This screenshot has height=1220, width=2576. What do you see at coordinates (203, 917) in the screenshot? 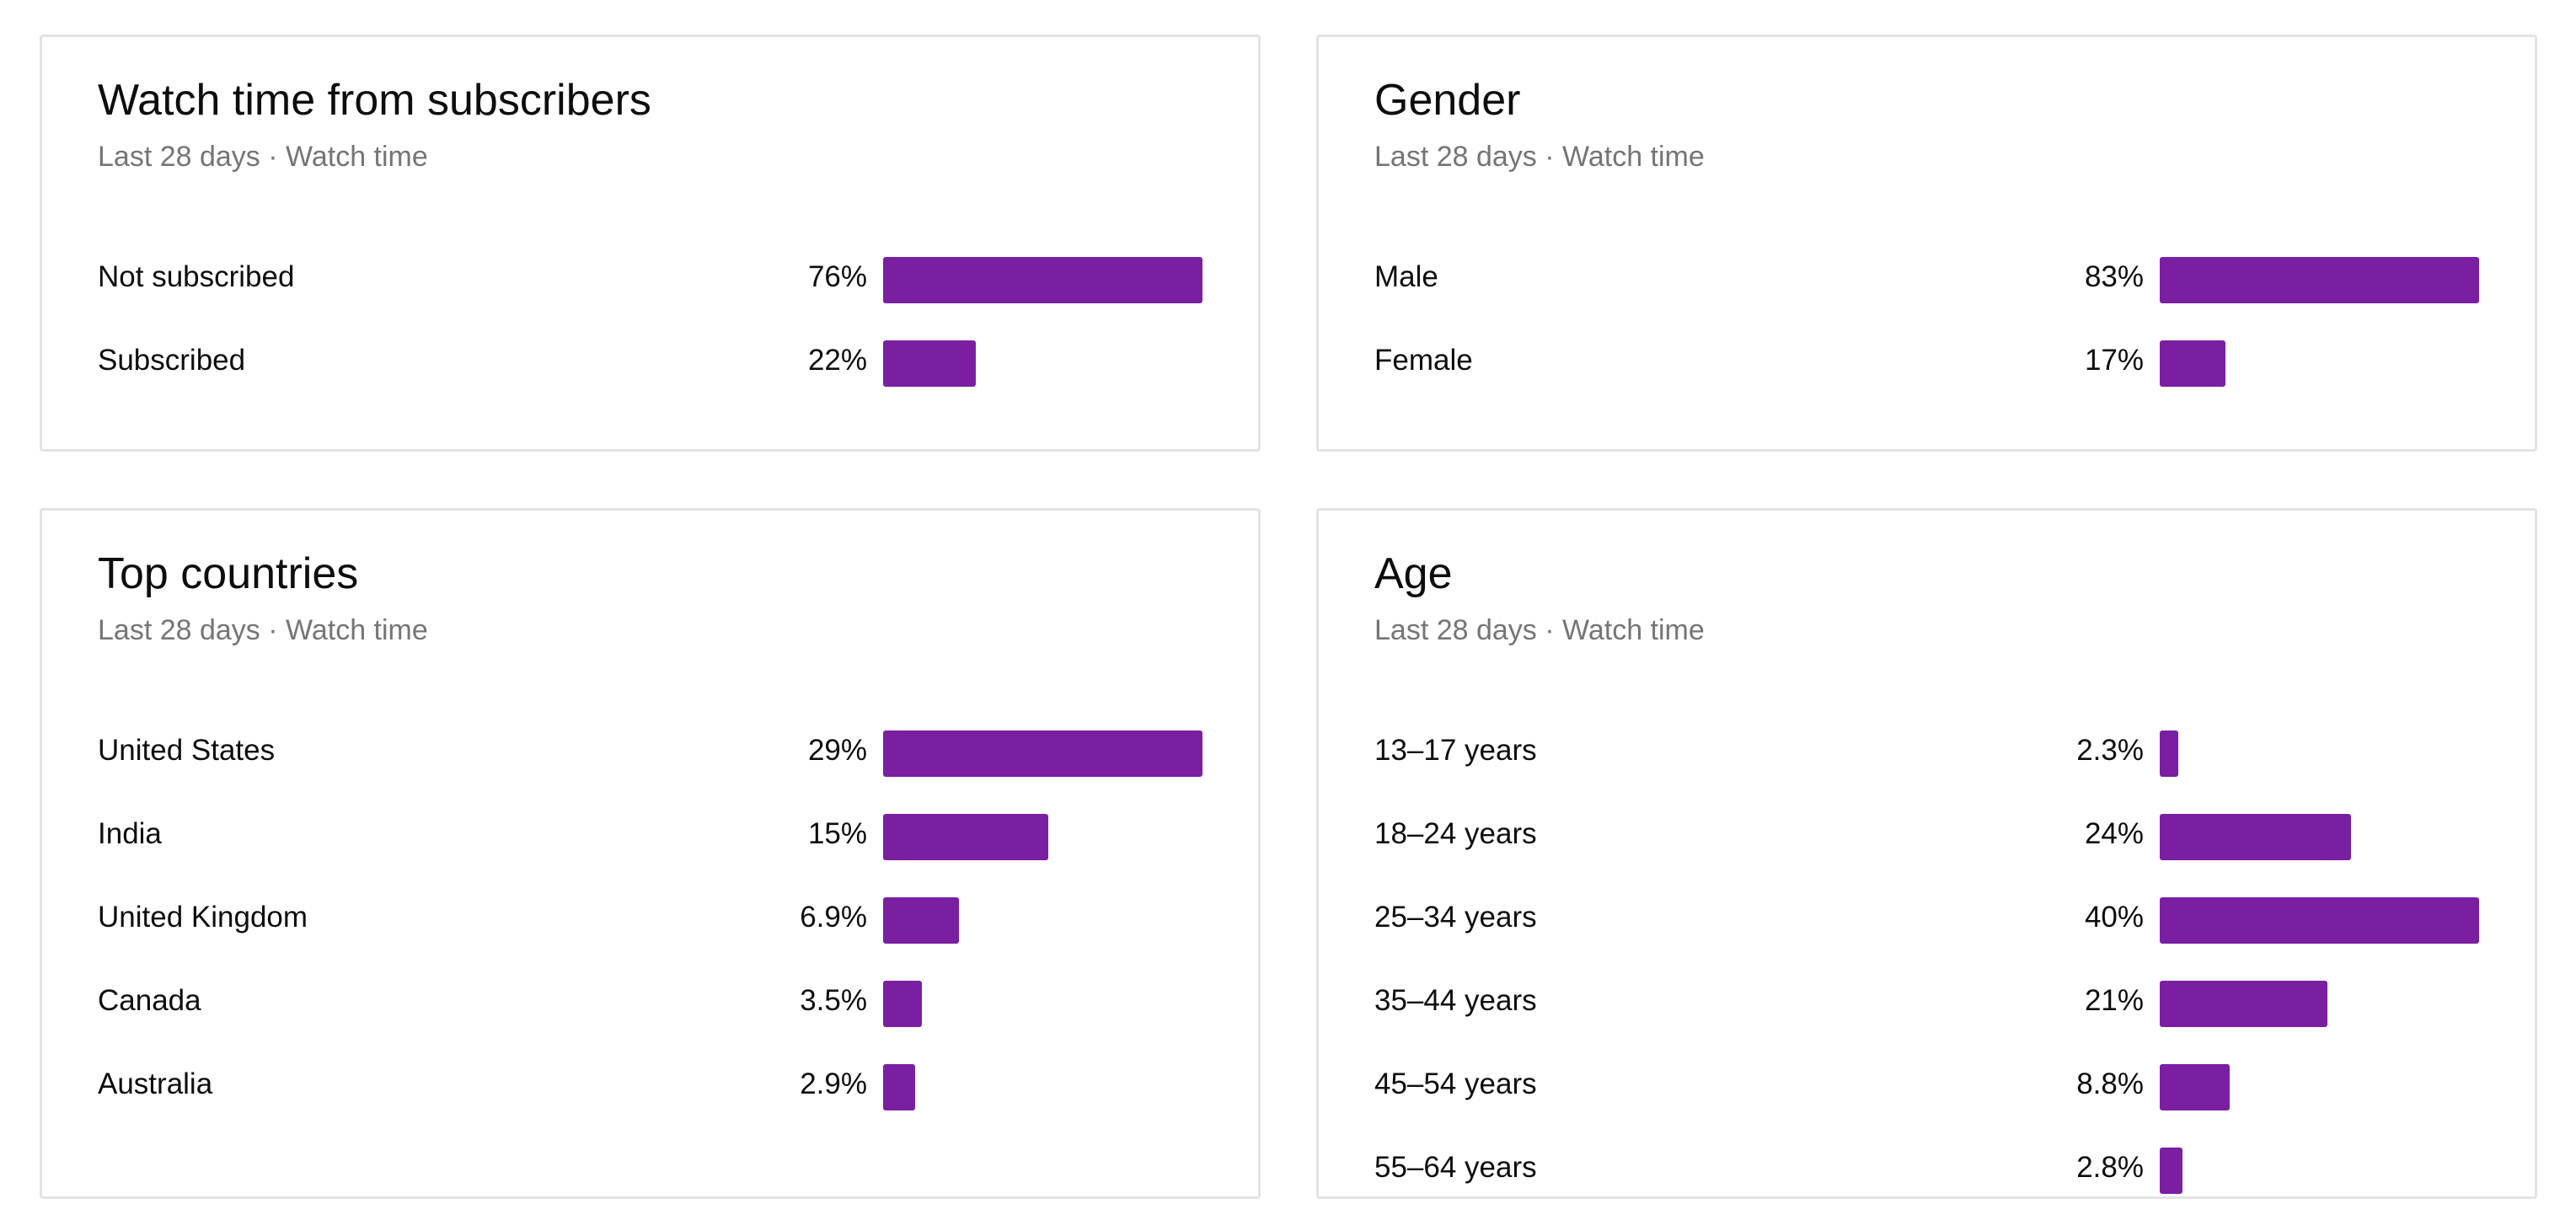
I see `row-label: United Kingdom` at bounding box center [203, 917].